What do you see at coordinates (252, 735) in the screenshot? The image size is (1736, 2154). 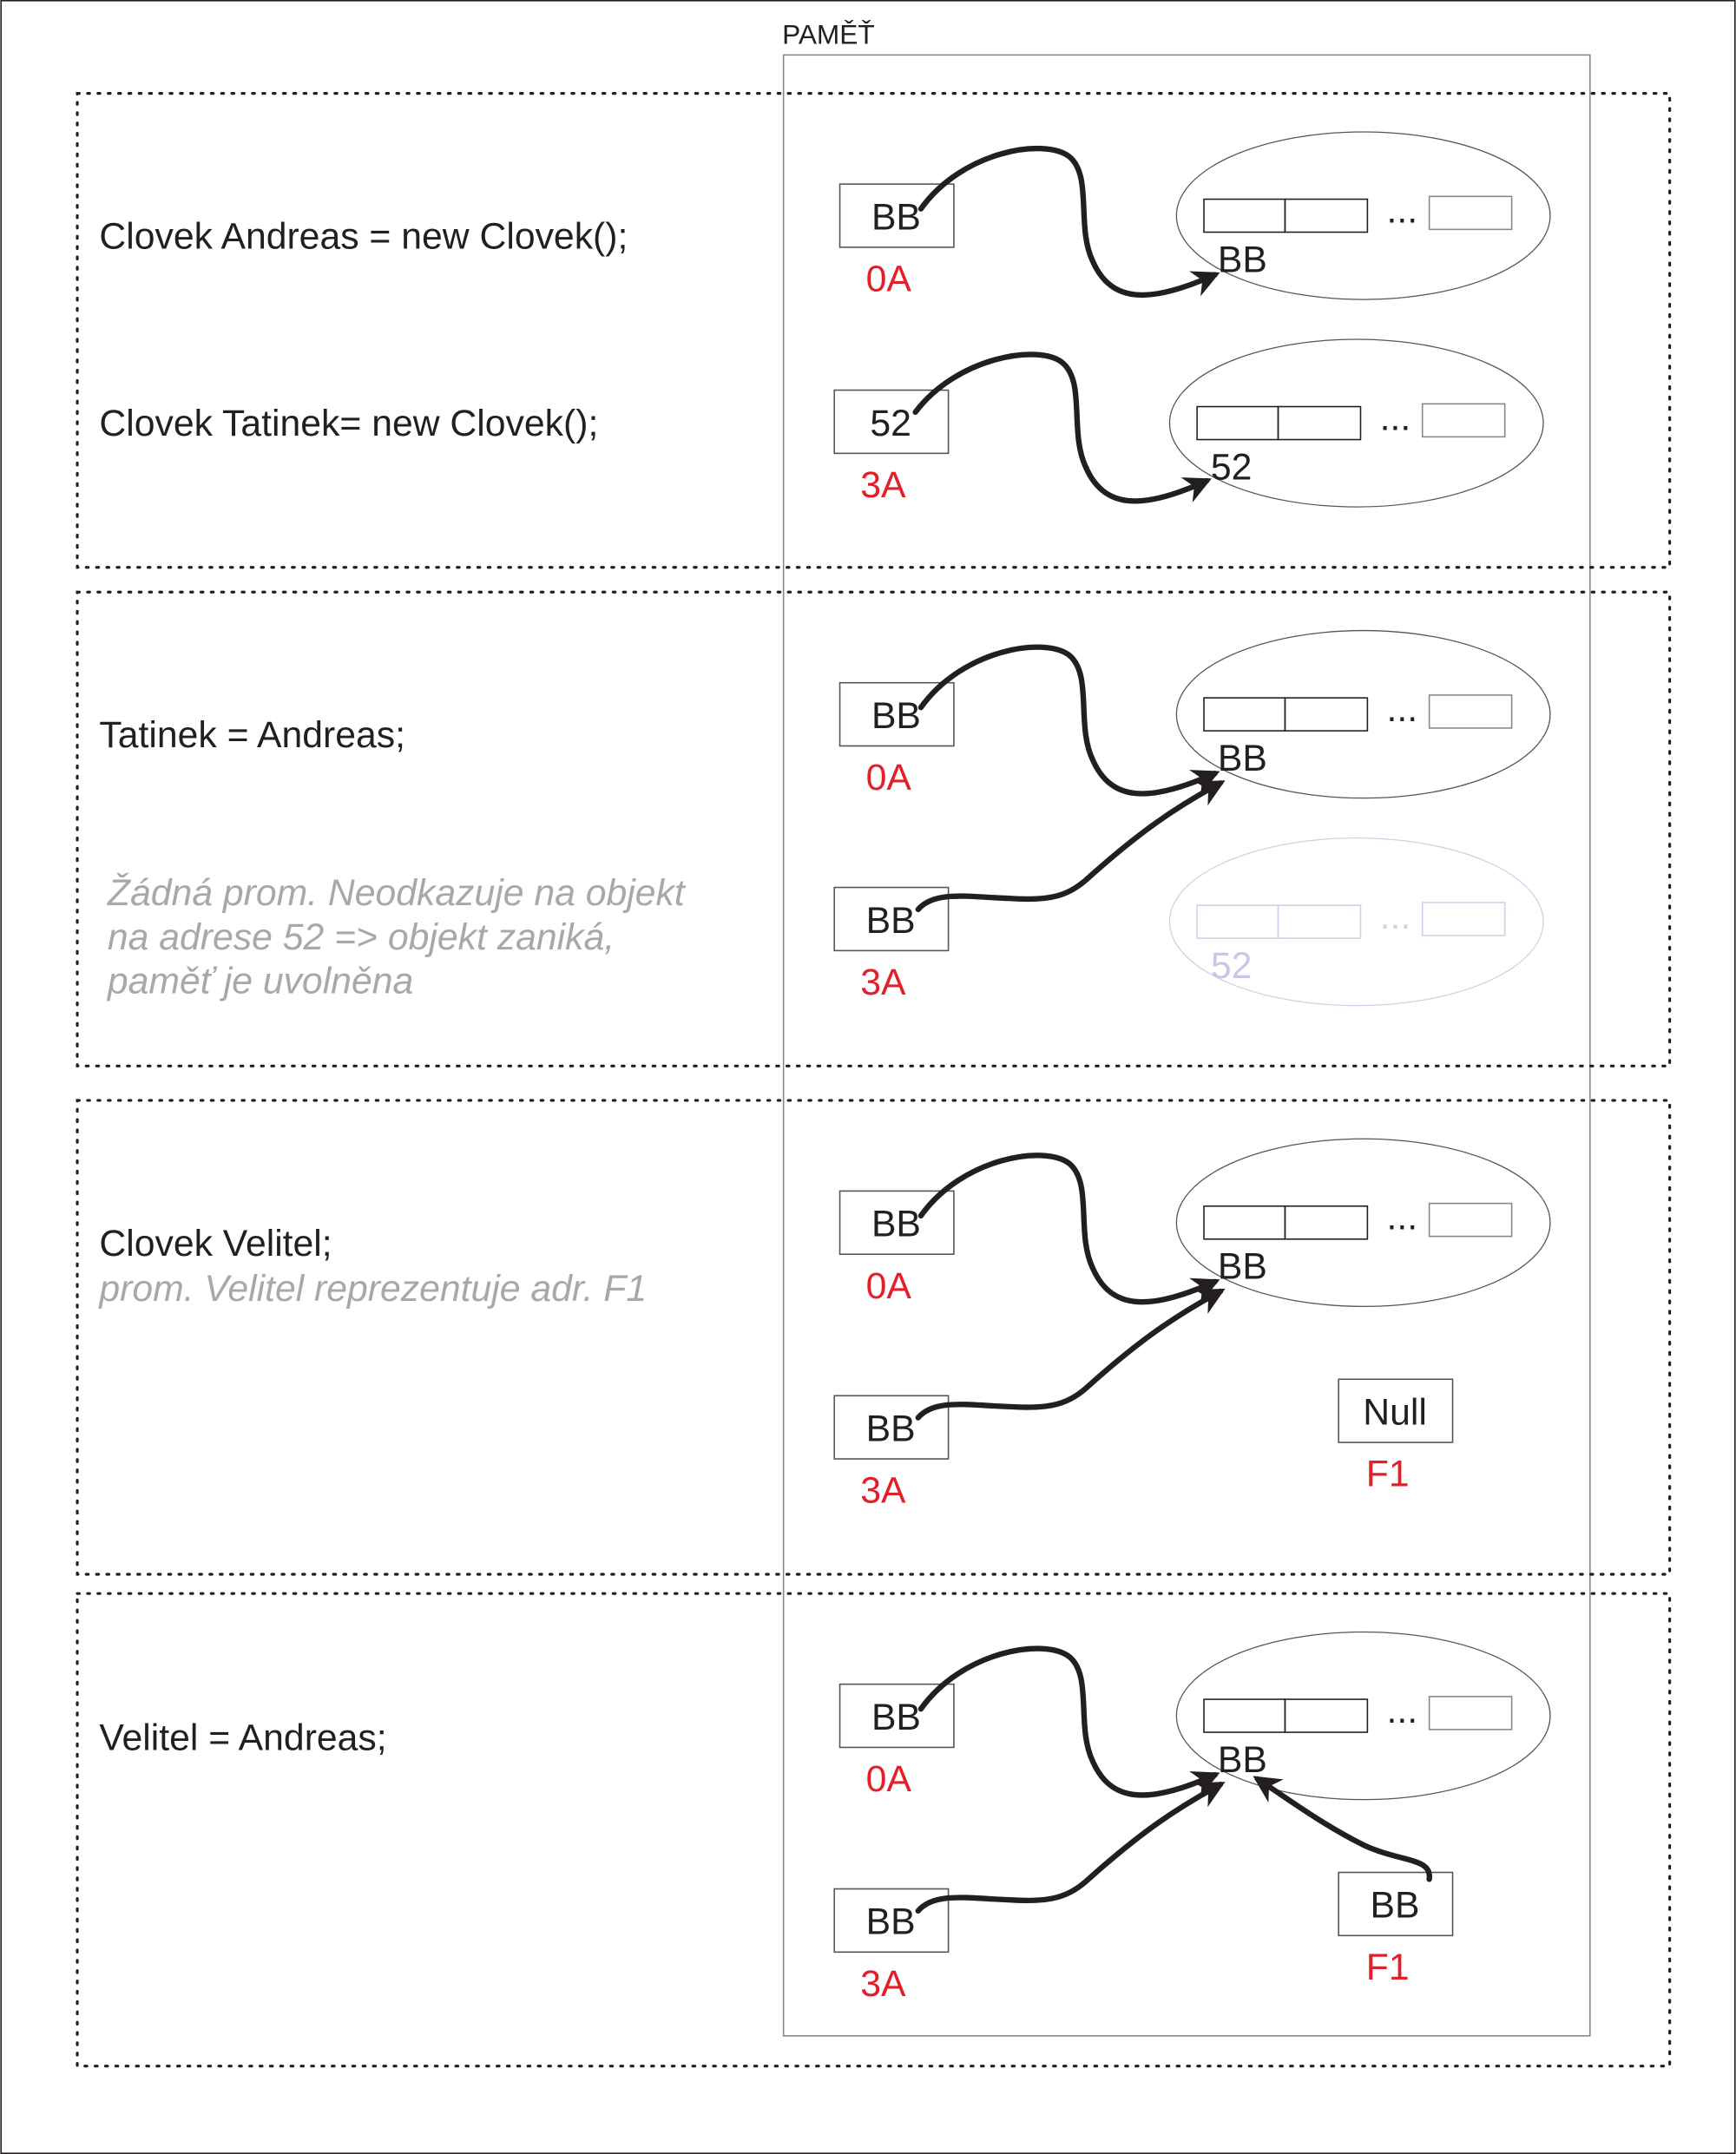 I see `code-line: Tatinek = Andreas;` at bounding box center [252, 735].